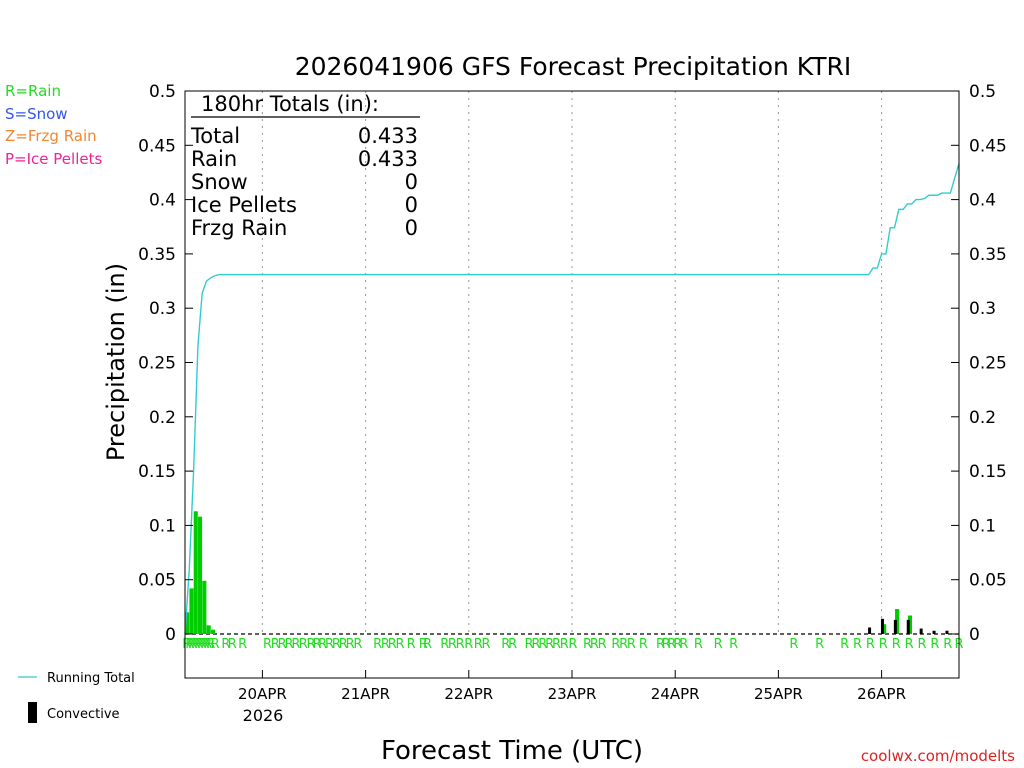 Image resolution: width=1024 pixels, height=768 pixels. I want to click on totals-value-rain: 0.433, so click(388, 159).